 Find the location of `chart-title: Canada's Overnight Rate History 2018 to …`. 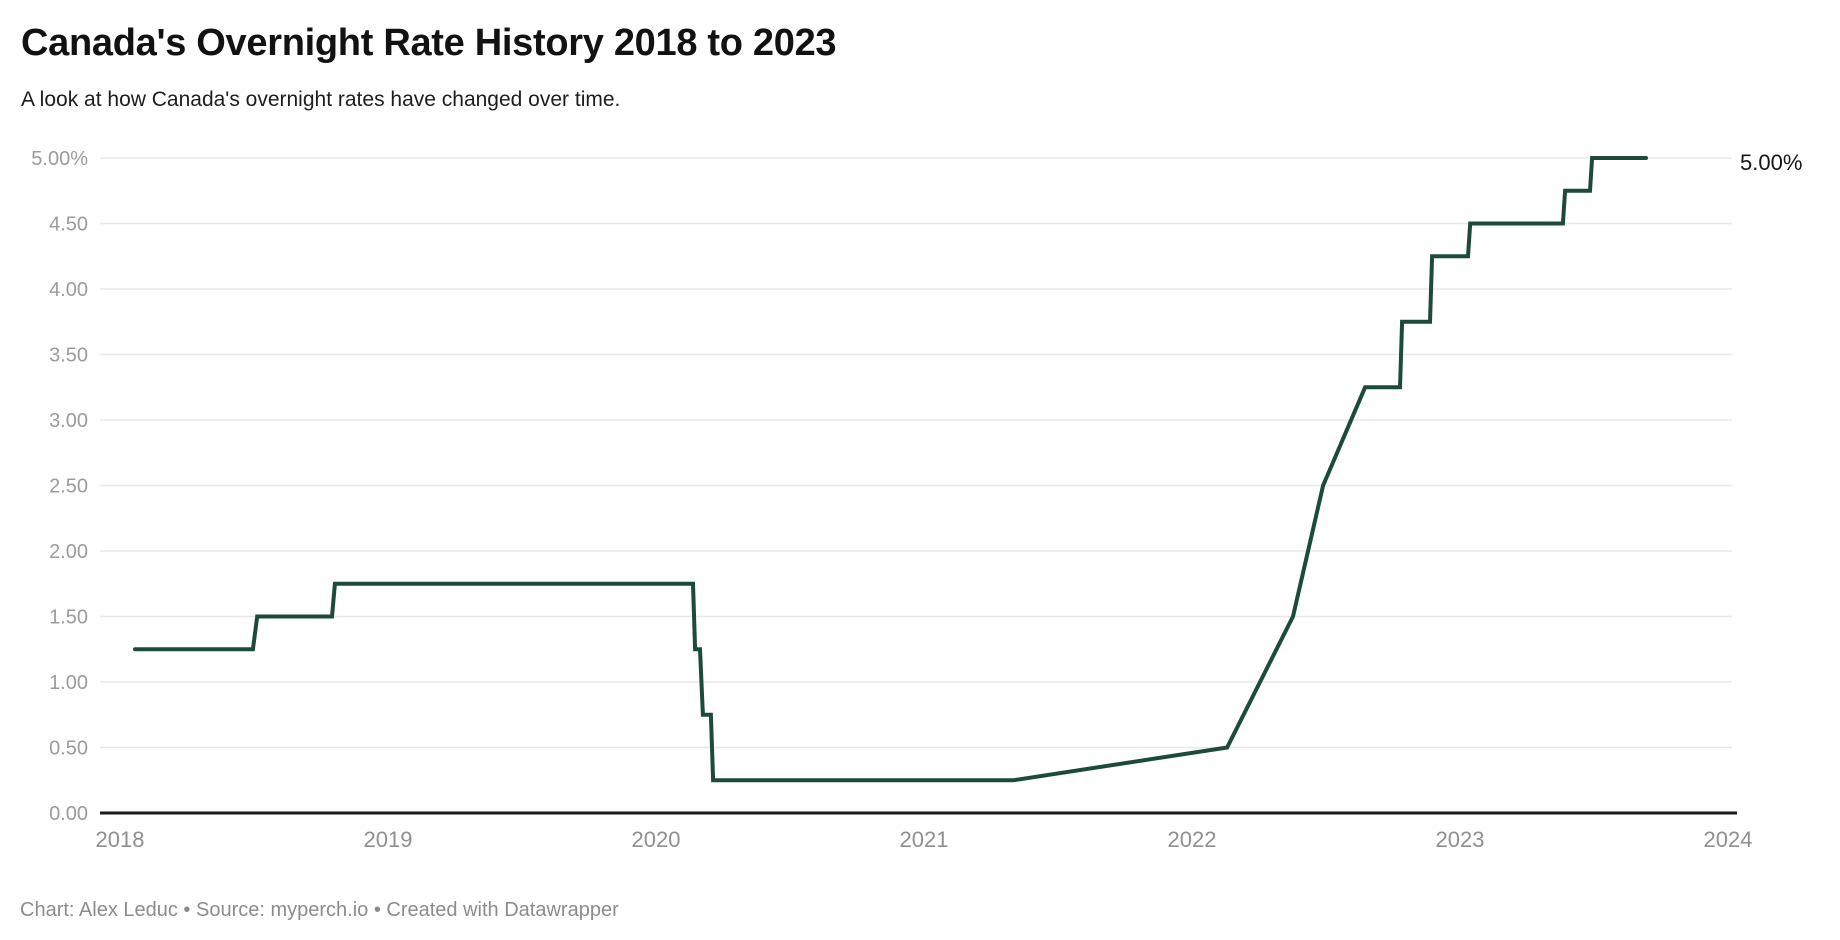

chart-title: Canada's Overnight Rate History 2018 to … is located at coordinates (429, 43).